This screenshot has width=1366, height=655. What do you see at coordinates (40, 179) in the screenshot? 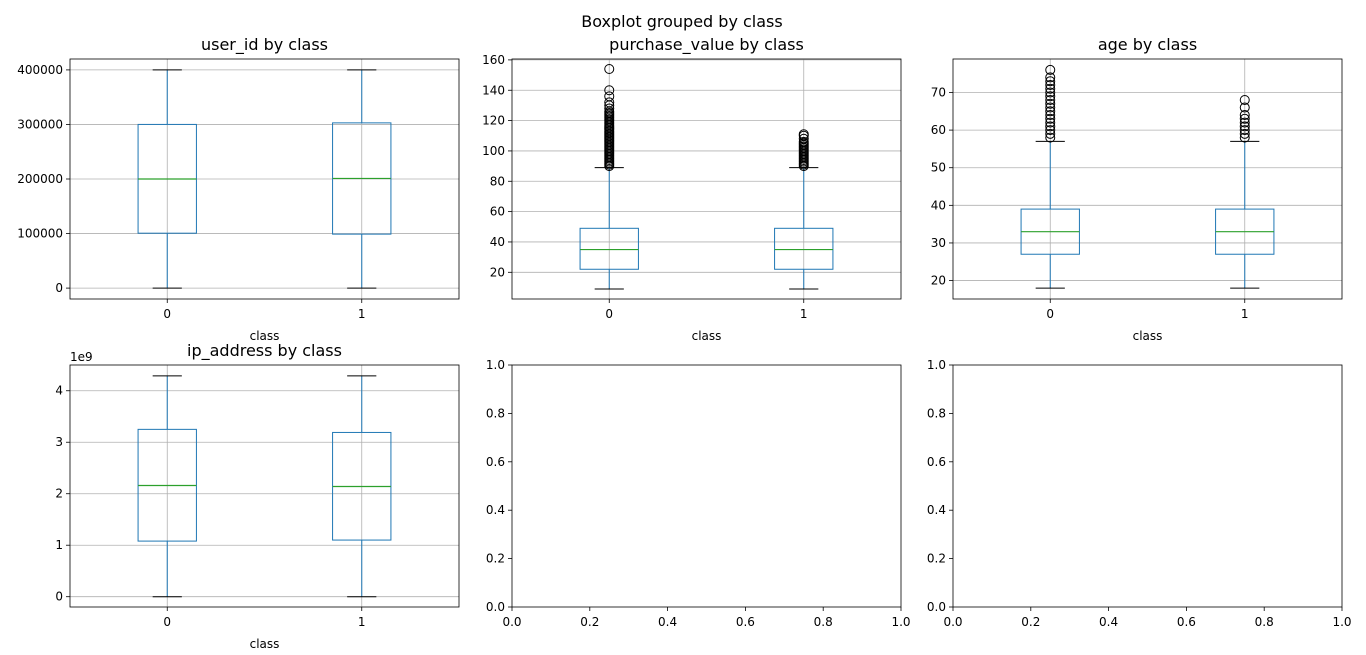
I see `y-tick-label: 200000` at bounding box center [40, 179].